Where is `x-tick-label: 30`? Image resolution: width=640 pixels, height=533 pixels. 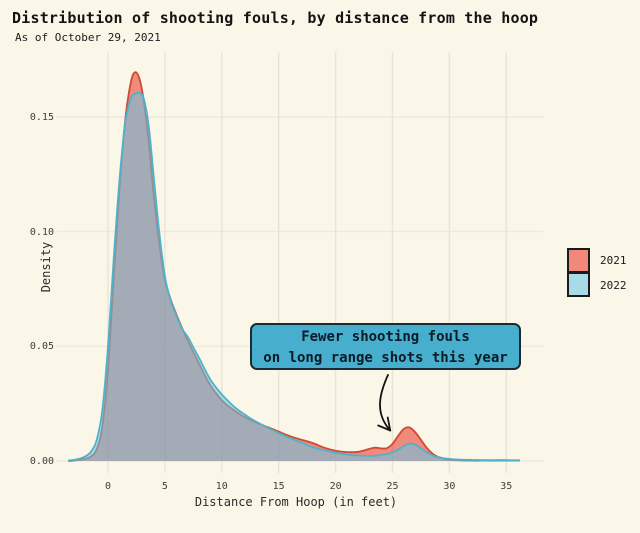
x-tick-label: 30 is located at coordinates (449, 486).